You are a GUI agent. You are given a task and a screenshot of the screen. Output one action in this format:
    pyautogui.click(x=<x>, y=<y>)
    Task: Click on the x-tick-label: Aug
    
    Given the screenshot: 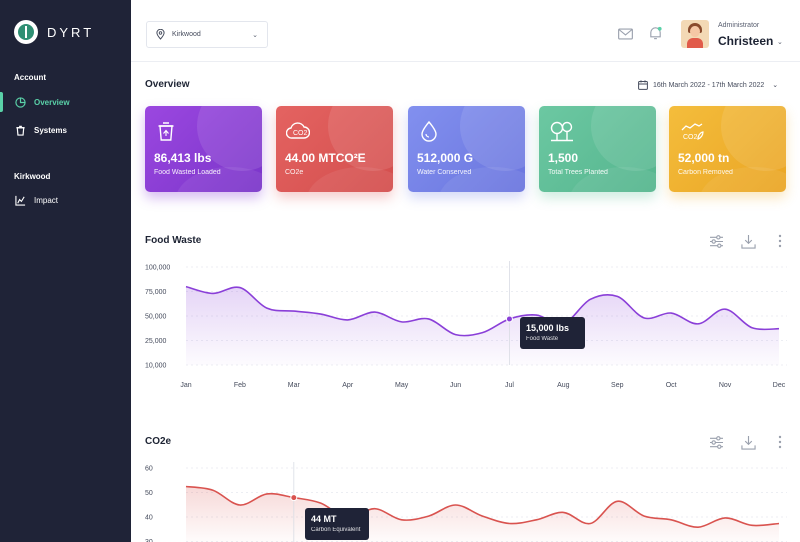 What is the action you would take?
    pyautogui.click(x=563, y=385)
    